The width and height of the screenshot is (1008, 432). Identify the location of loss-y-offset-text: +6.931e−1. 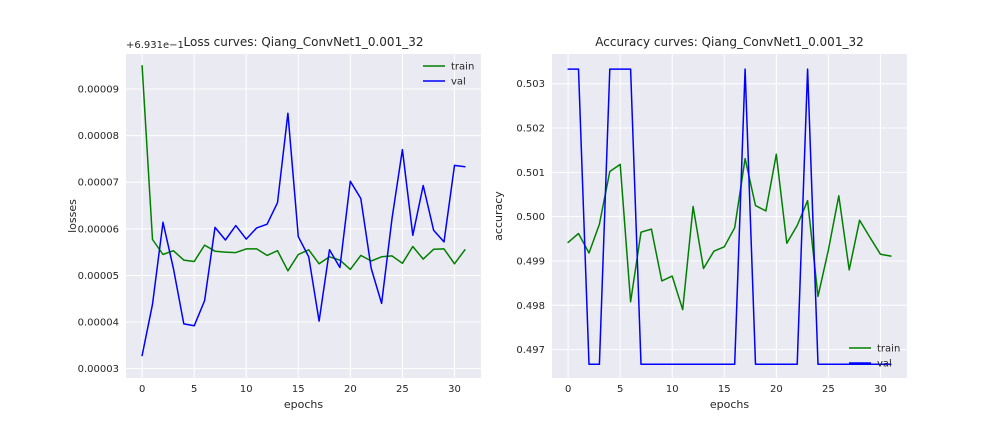
(155, 45).